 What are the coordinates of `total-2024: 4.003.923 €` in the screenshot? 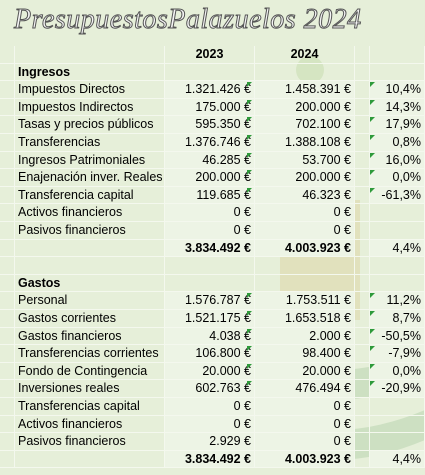 It's located at (305, 248).